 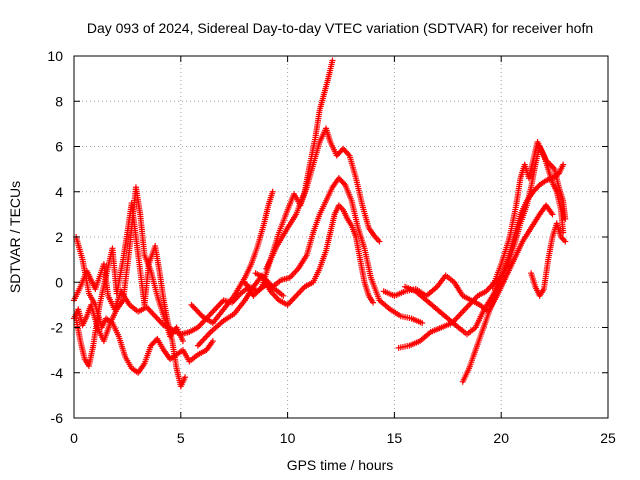 What do you see at coordinates (57, 373) in the screenshot?
I see `y-tick-label: -4` at bounding box center [57, 373].